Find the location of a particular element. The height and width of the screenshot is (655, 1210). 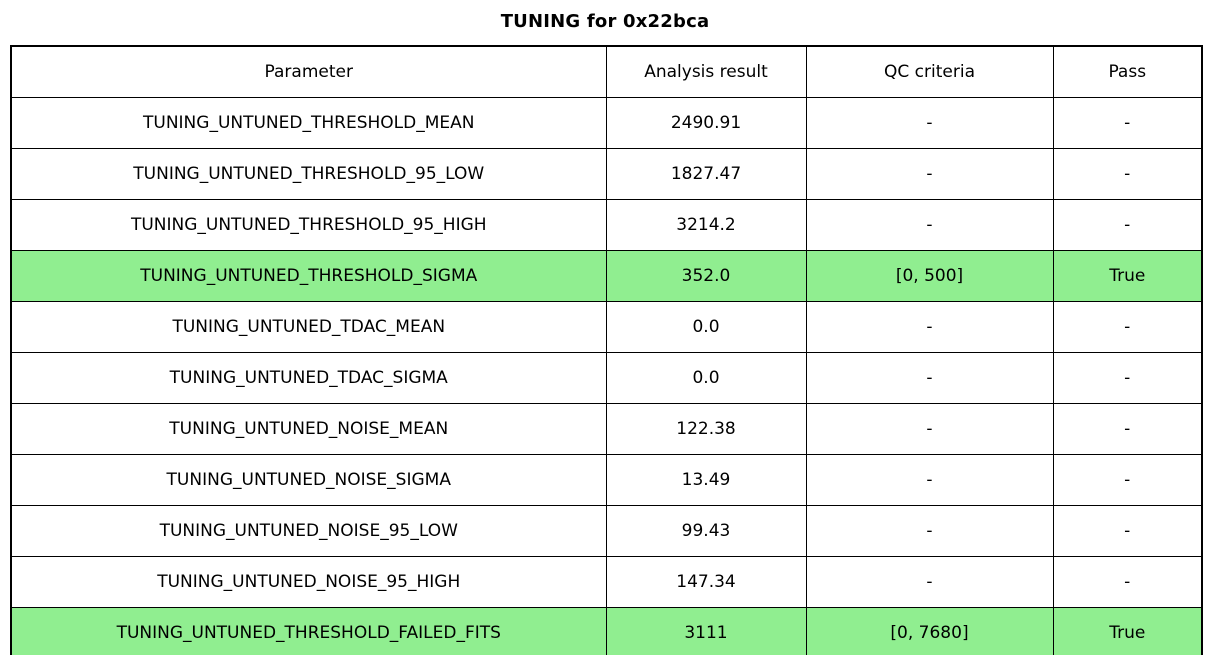

table-row: TUNING_UNTUNED_NOISE_95_LOW 99.43- - is located at coordinates (606, 531).